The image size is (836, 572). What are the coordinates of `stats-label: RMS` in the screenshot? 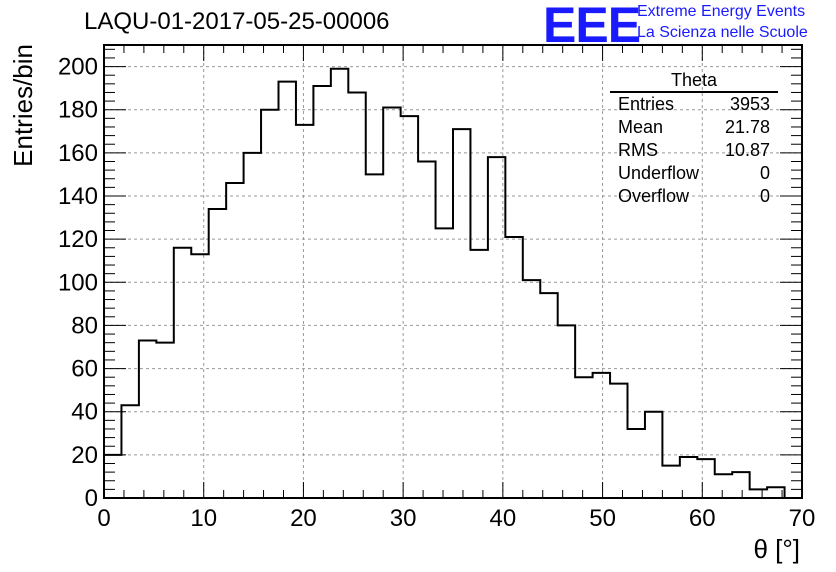 It's located at (638, 150).